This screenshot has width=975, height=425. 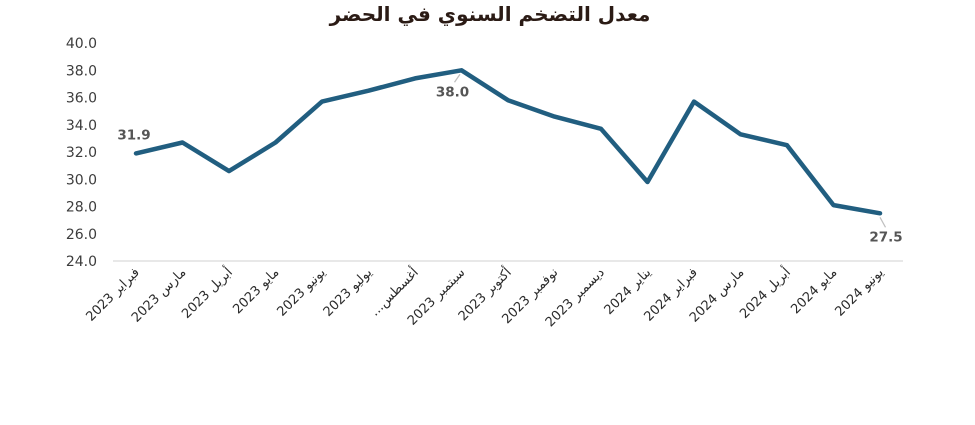 I want to click on x-axis-tick-label: أبريل 2024, so click(x=765, y=293).